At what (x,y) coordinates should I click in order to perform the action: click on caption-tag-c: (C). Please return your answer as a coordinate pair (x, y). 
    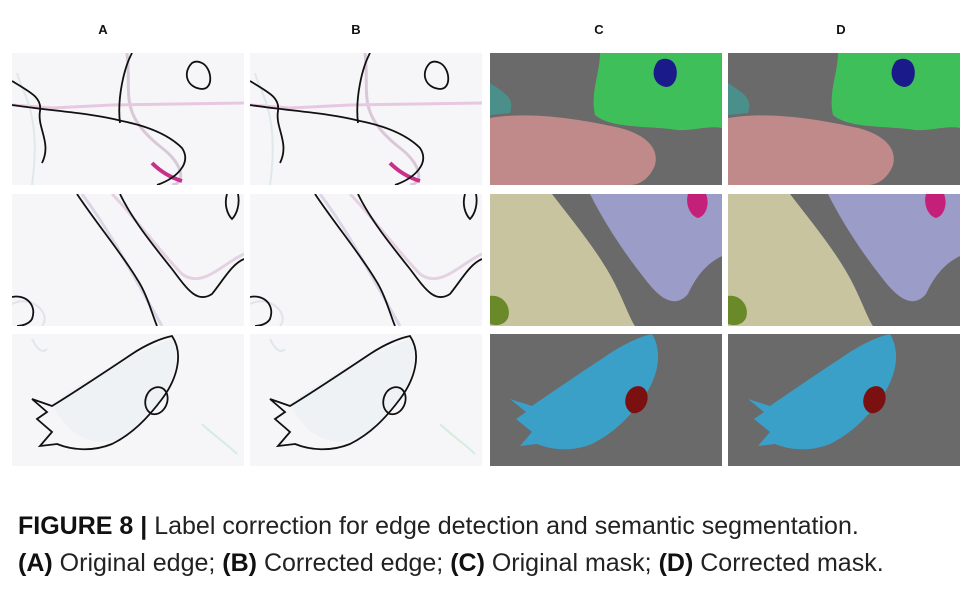
    Looking at the image, I should click on (467, 563).